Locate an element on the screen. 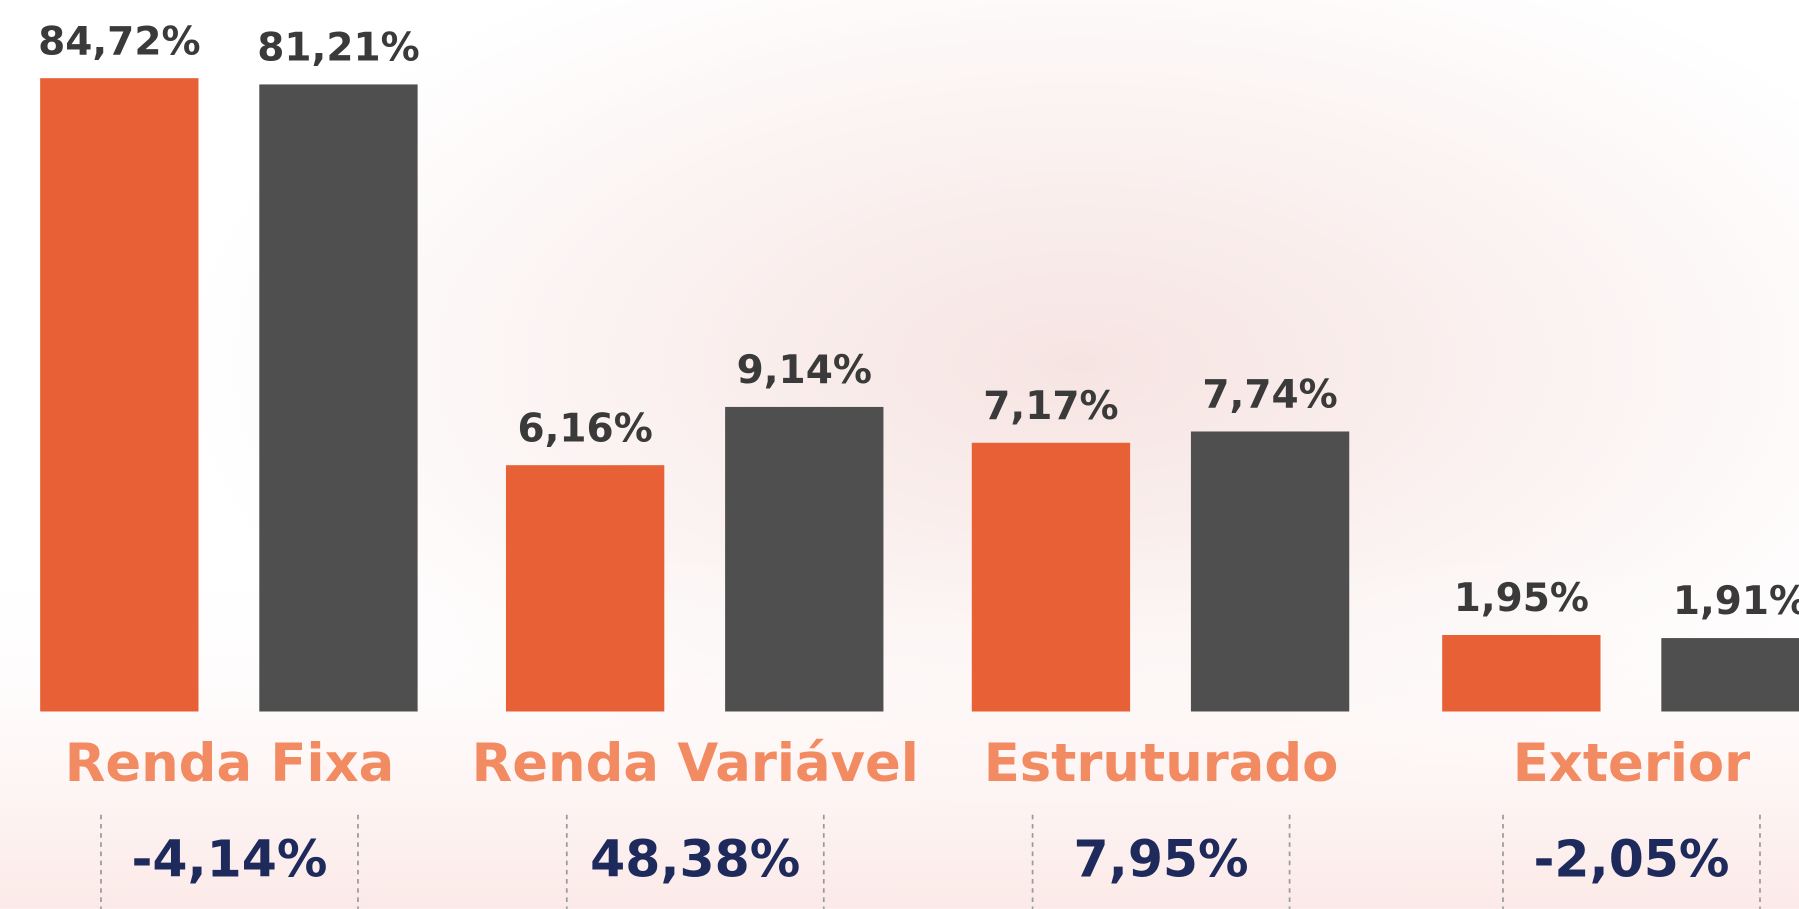 This screenshot has height=909, width=1799. data-label: 7,74% is located at coordinates (1269, 395).